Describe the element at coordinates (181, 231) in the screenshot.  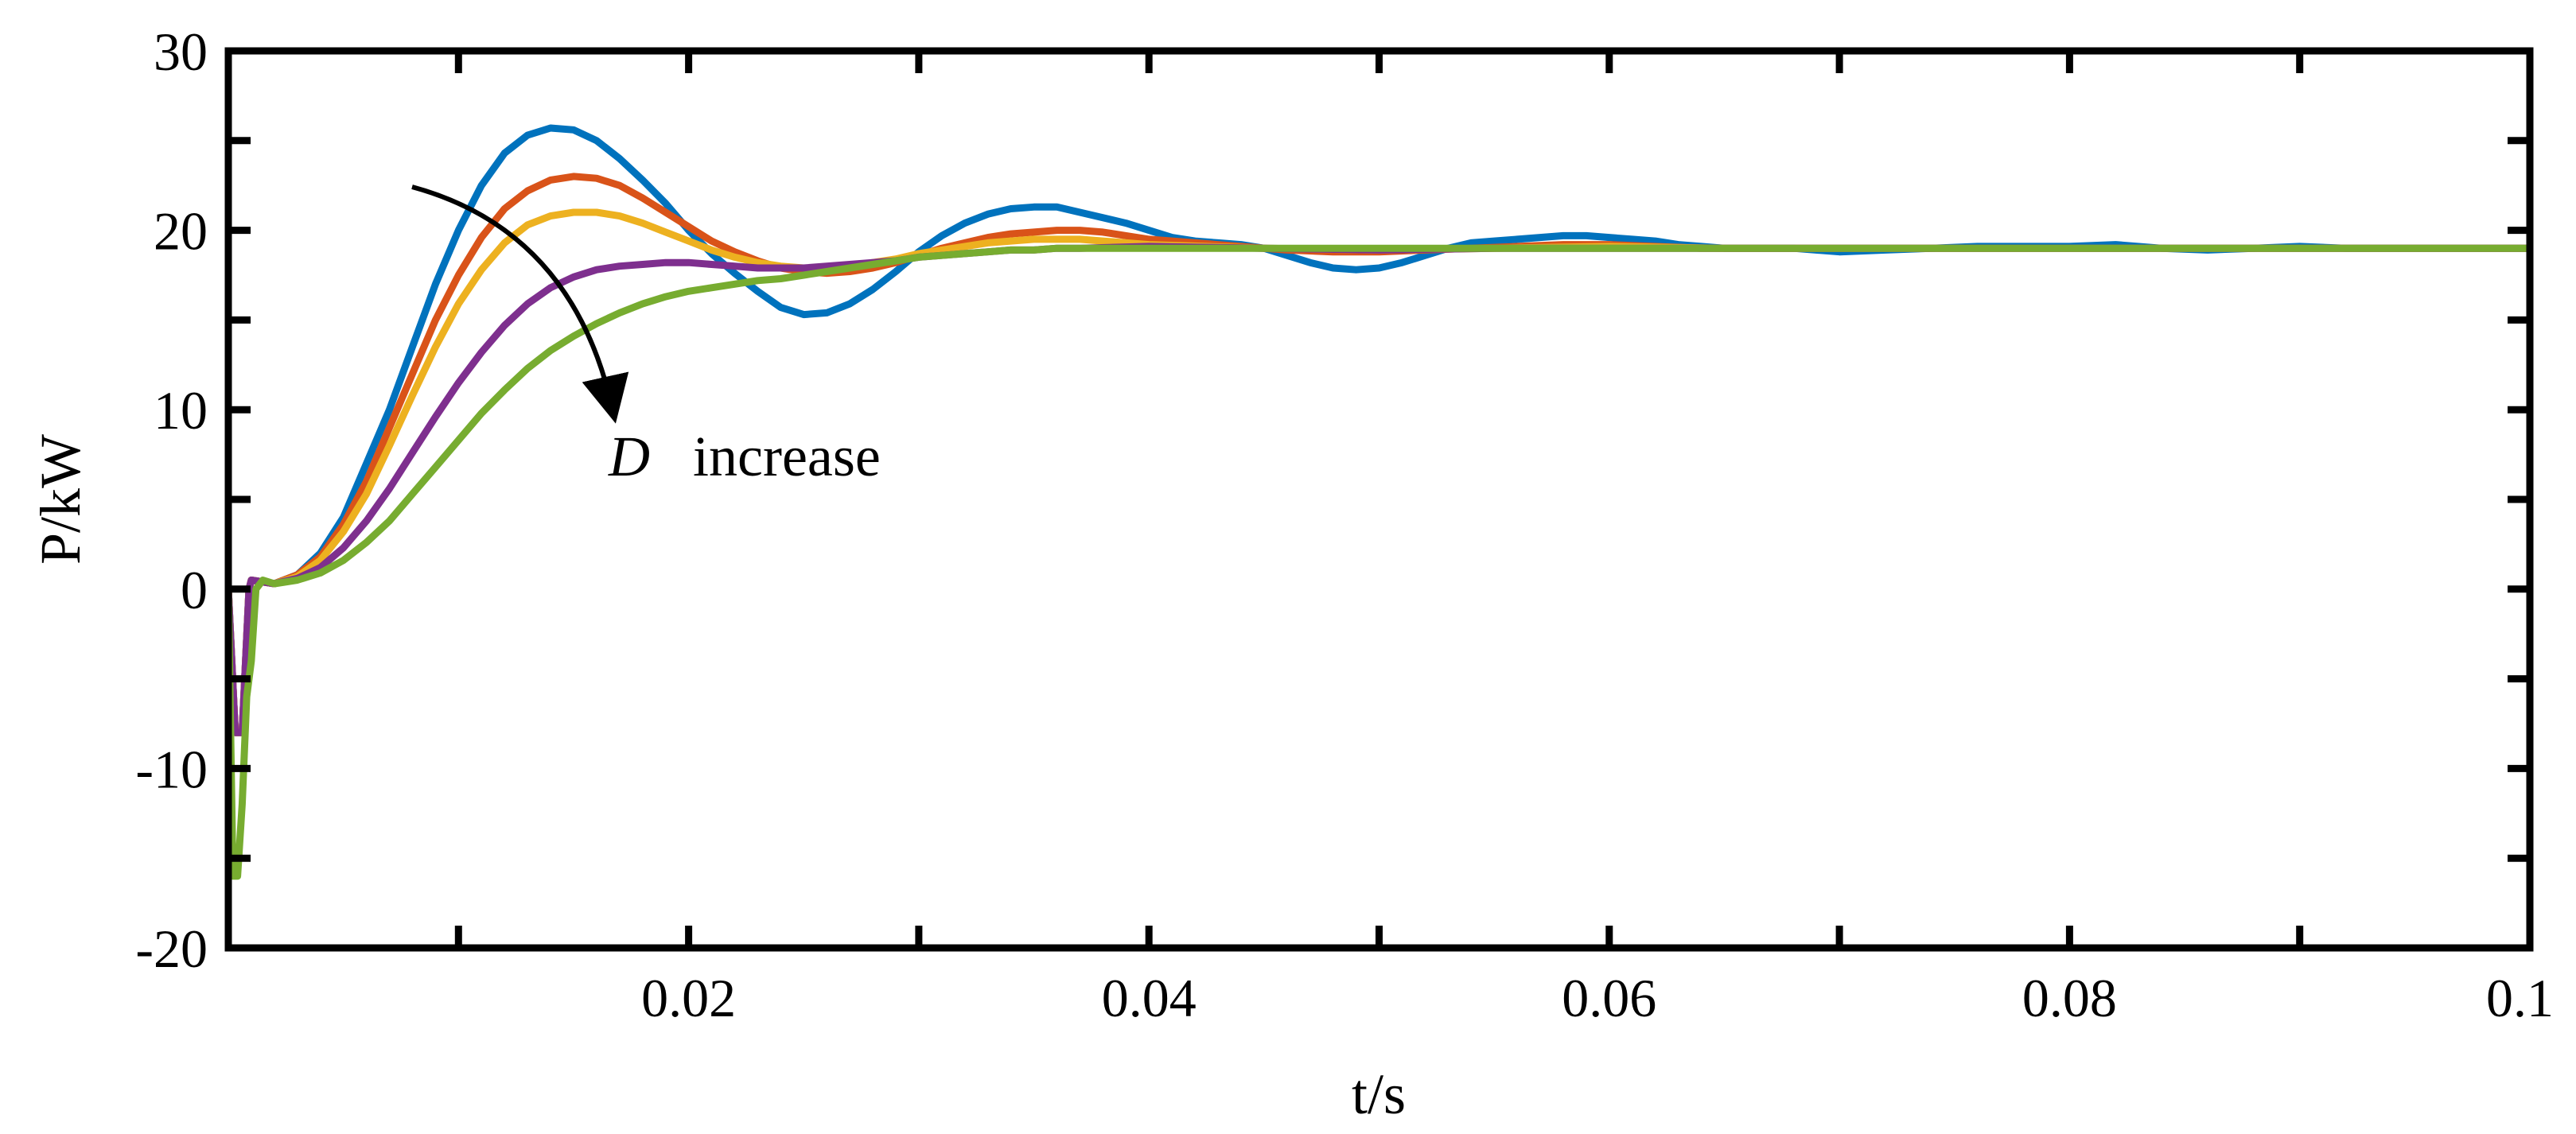
I see `y-tick-label: 20` at that location.